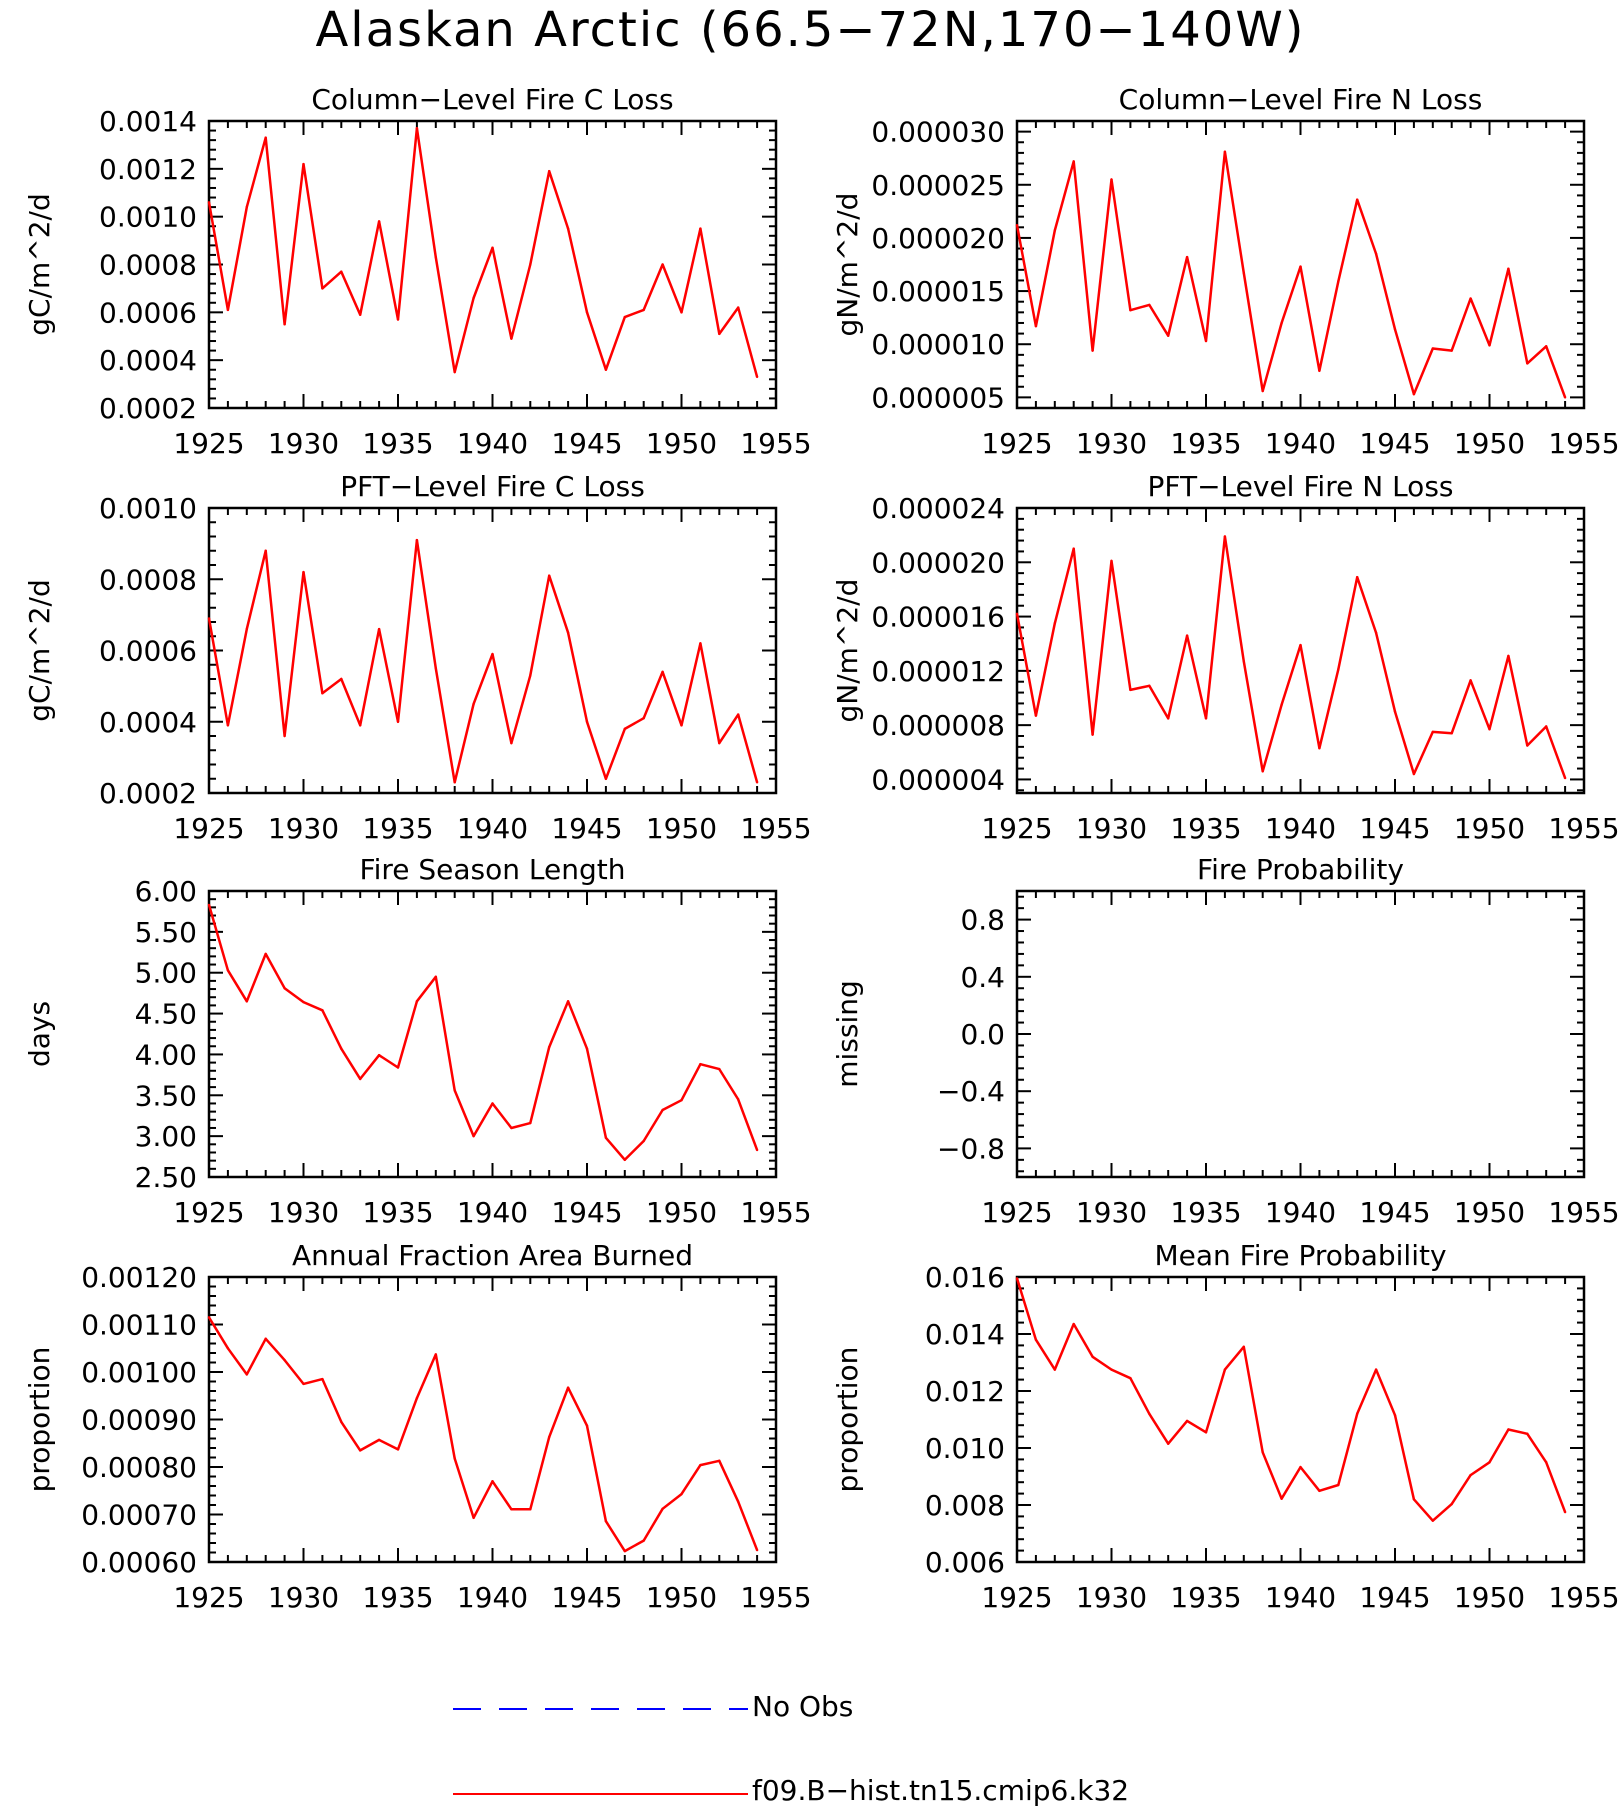 The width and height of the screenshot is (1621, 1809). I want to click on x-tick-label: 1955, so click(775, 828).